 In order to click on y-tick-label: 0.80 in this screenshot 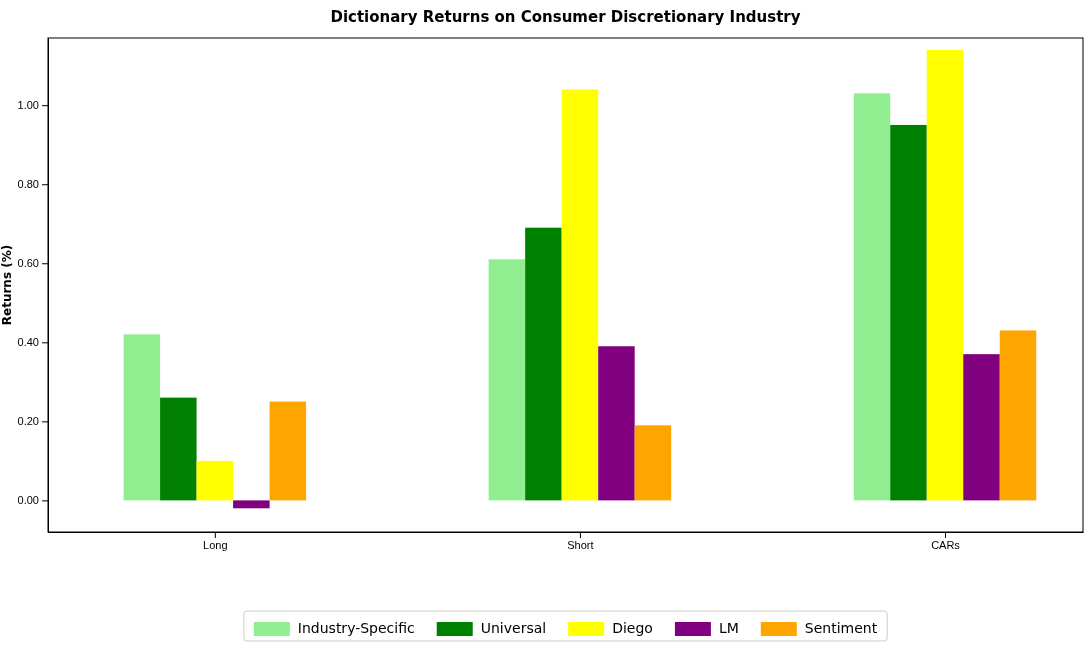, I will do `click(28, 184)`.